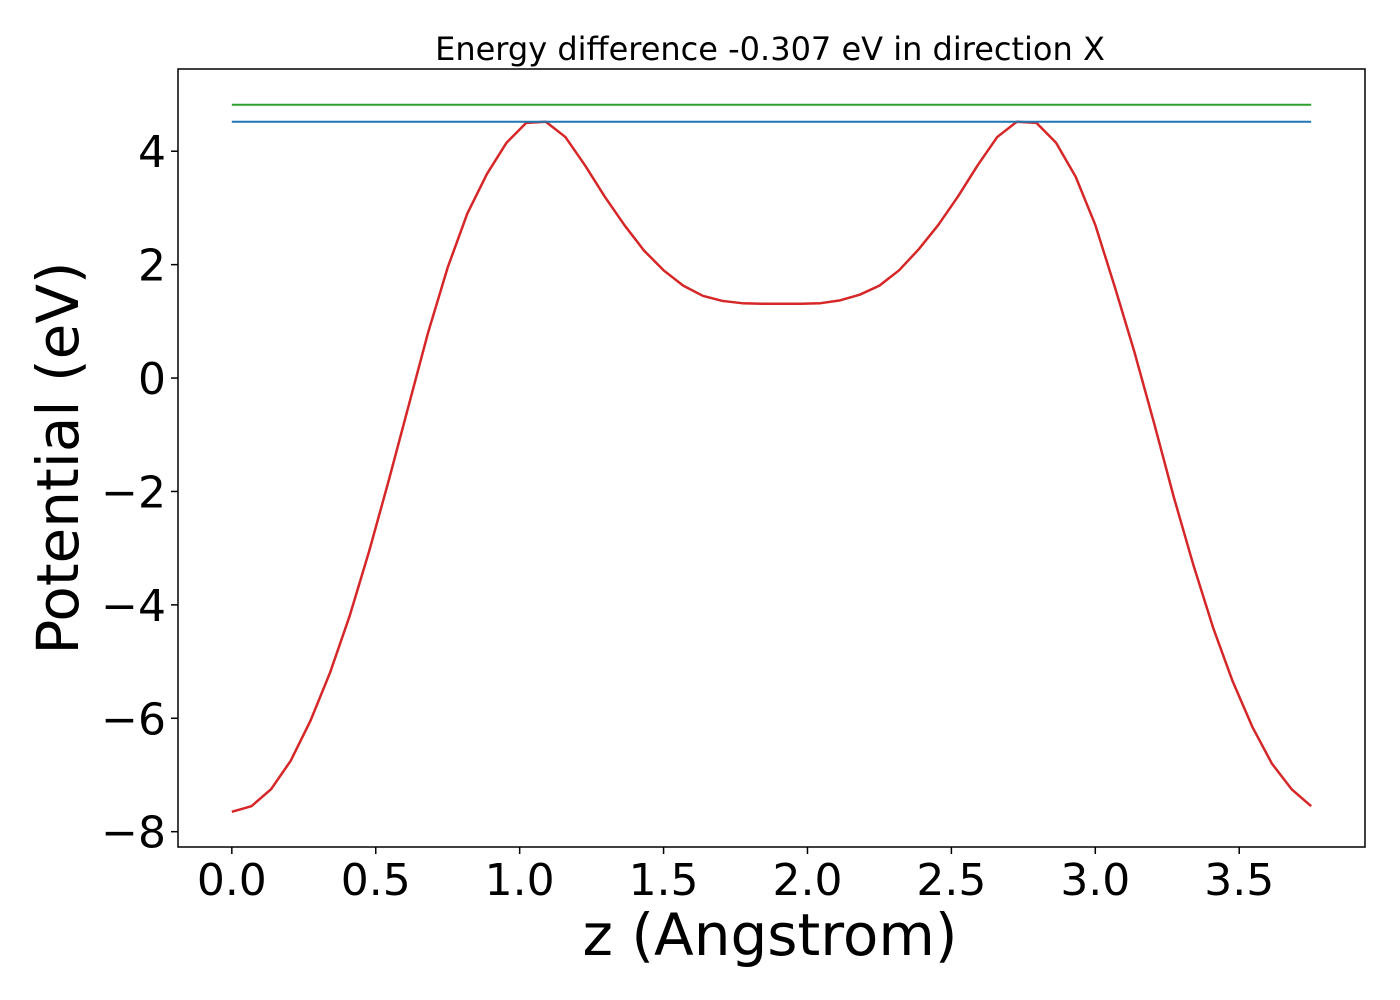  What do you see at coordinates (133, 833) in the screenshot?
I see `y-tick-label: −8` at bounding box center [133, 833].